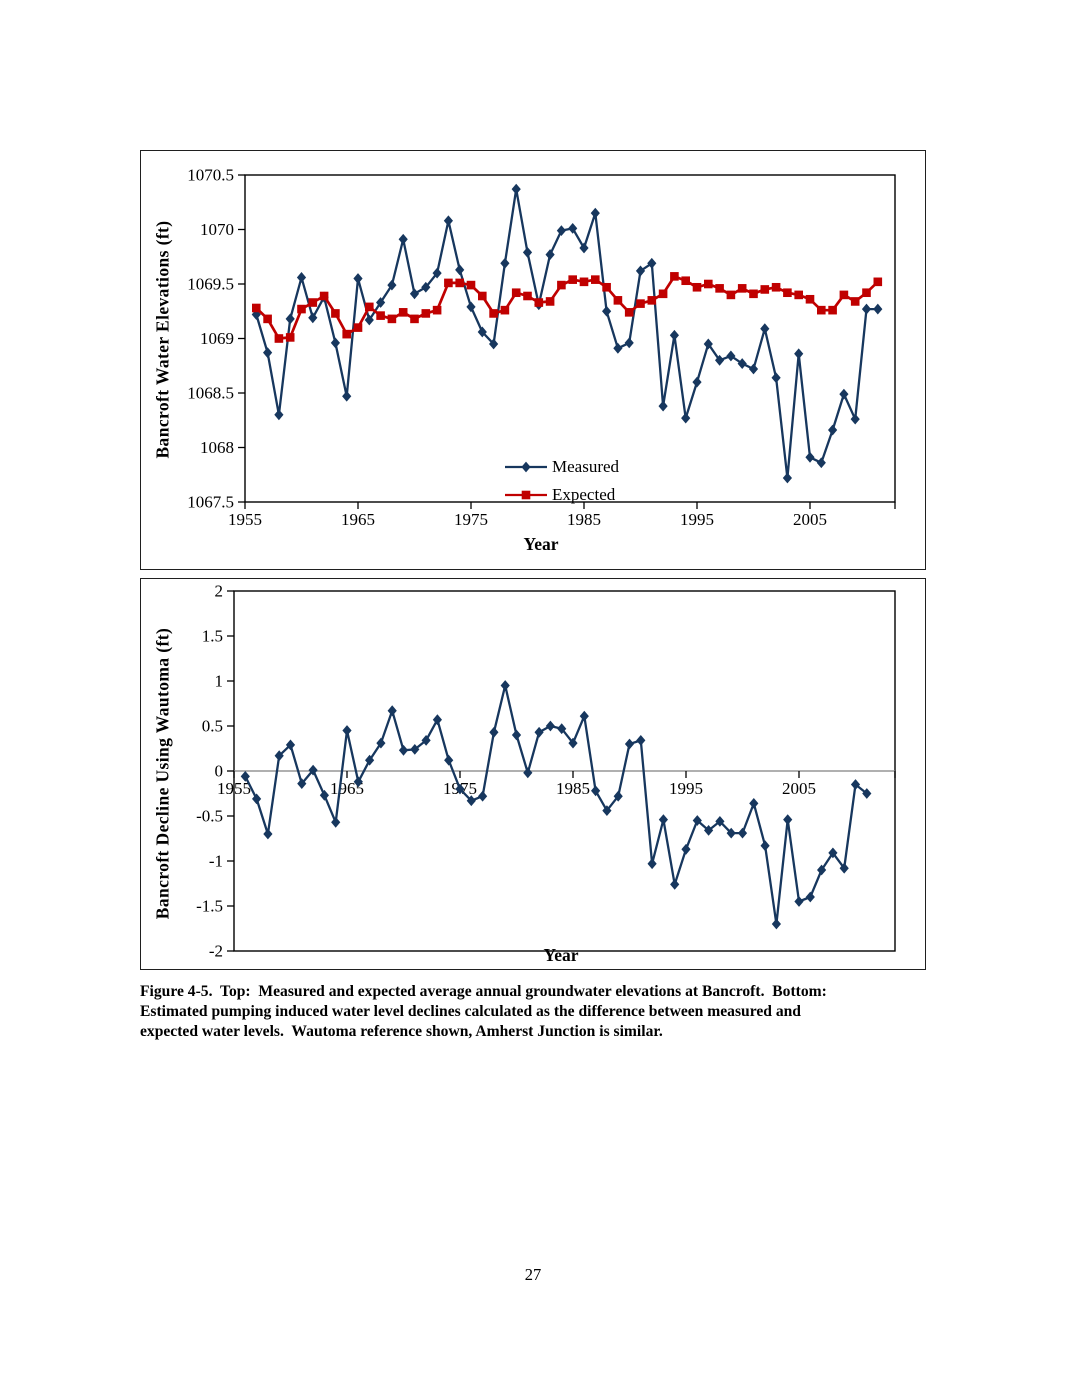 The width and height of the screenshot is (1066, 1380). I want to click on y-axis-tick-label: 1068, so click(217, 447).